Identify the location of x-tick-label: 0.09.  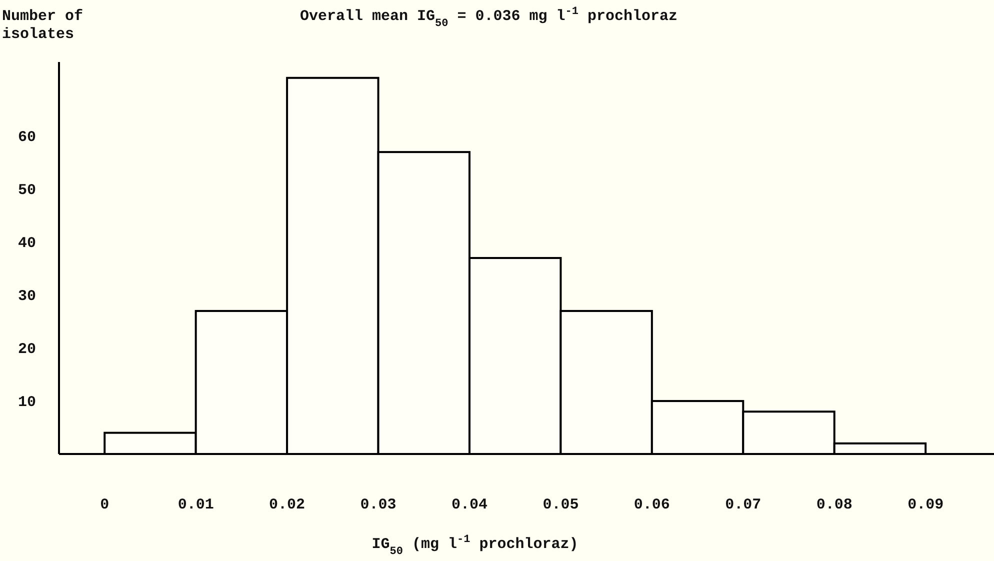
(926, 505).